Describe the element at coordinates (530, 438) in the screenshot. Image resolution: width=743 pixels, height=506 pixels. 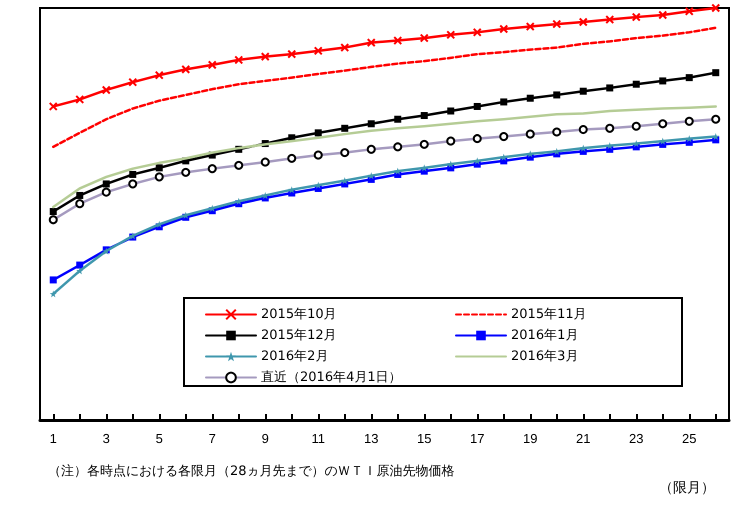
I see `x-tick-label: 19` at that location.